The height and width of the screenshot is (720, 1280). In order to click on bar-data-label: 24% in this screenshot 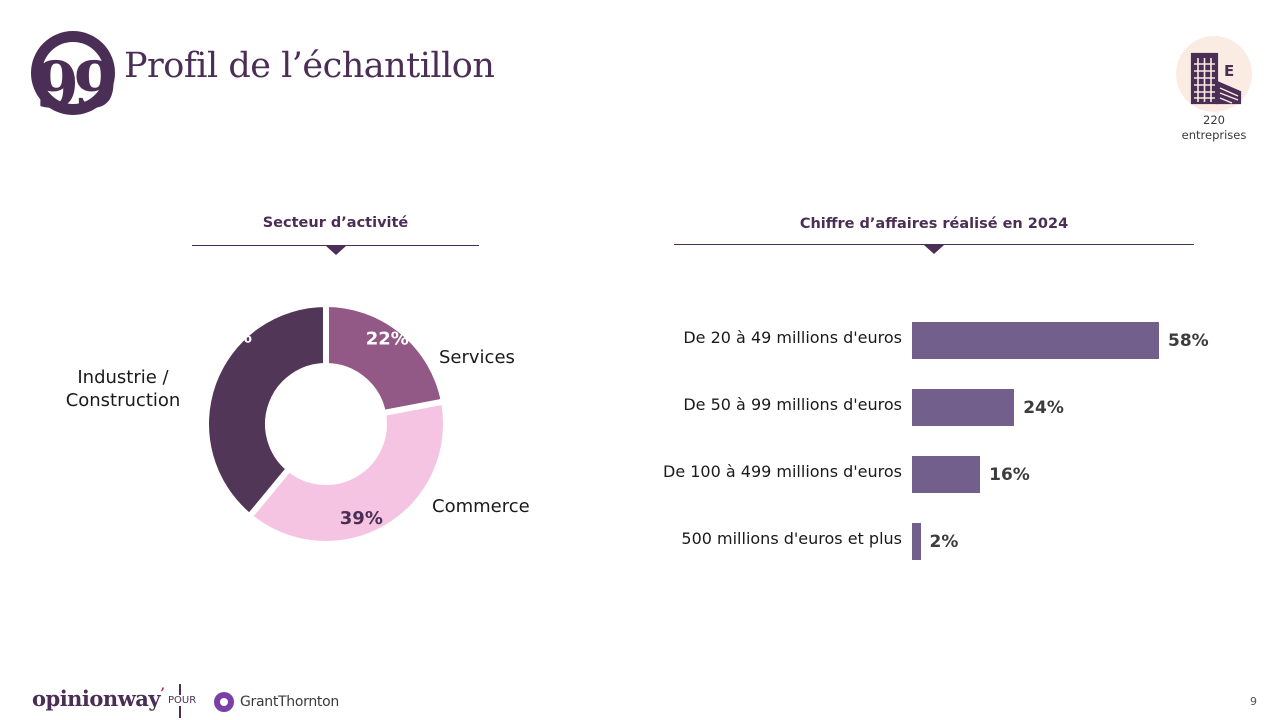, I will do `click(1043, 408)`.